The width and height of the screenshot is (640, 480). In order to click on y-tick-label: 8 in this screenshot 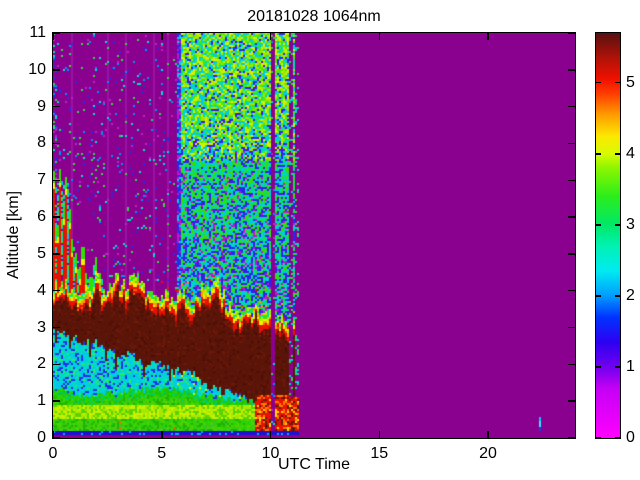, I will do `click(41, 143)`.